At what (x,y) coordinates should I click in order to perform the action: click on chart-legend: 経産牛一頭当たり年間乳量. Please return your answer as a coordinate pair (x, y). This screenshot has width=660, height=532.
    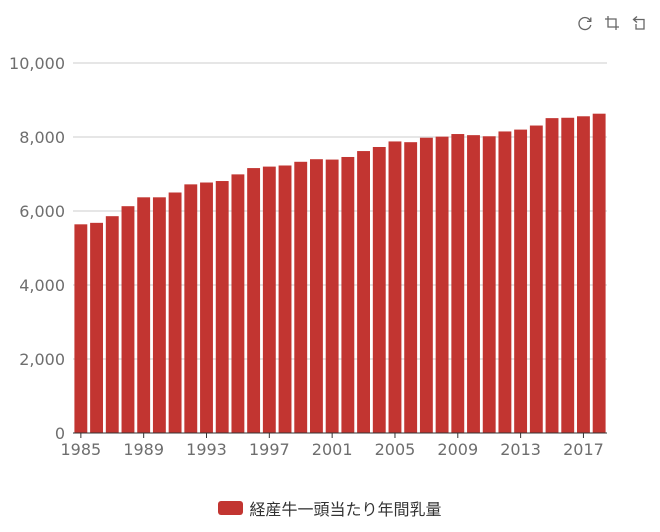
    Looking at the image, I should click on (330, 508).